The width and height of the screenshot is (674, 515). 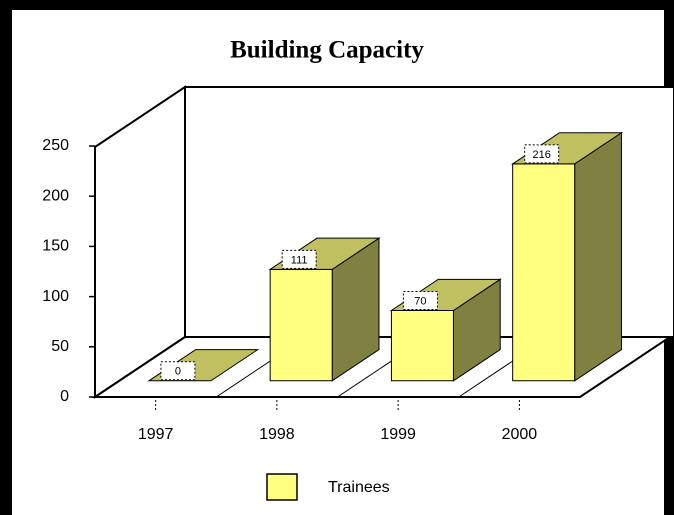 I want to click on bar-side, so click(x=598, y=256).